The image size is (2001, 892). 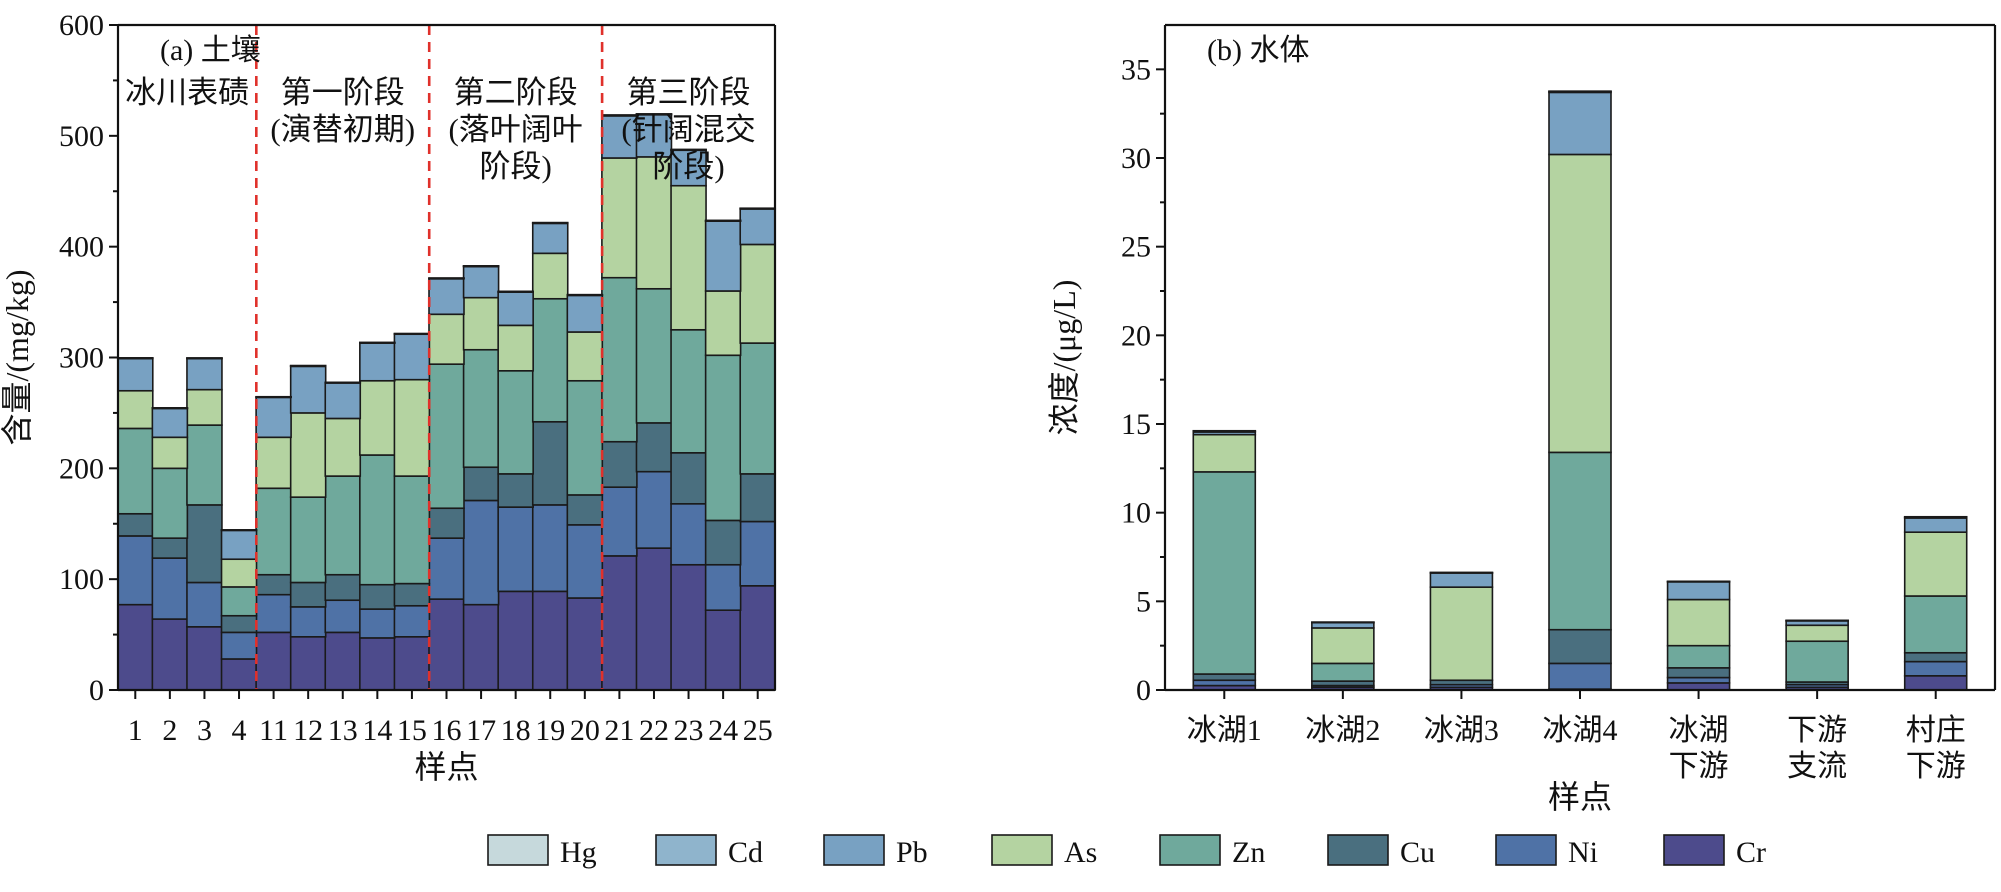 I want to click on y-tick-label: 300, so click(x=81, y=358).